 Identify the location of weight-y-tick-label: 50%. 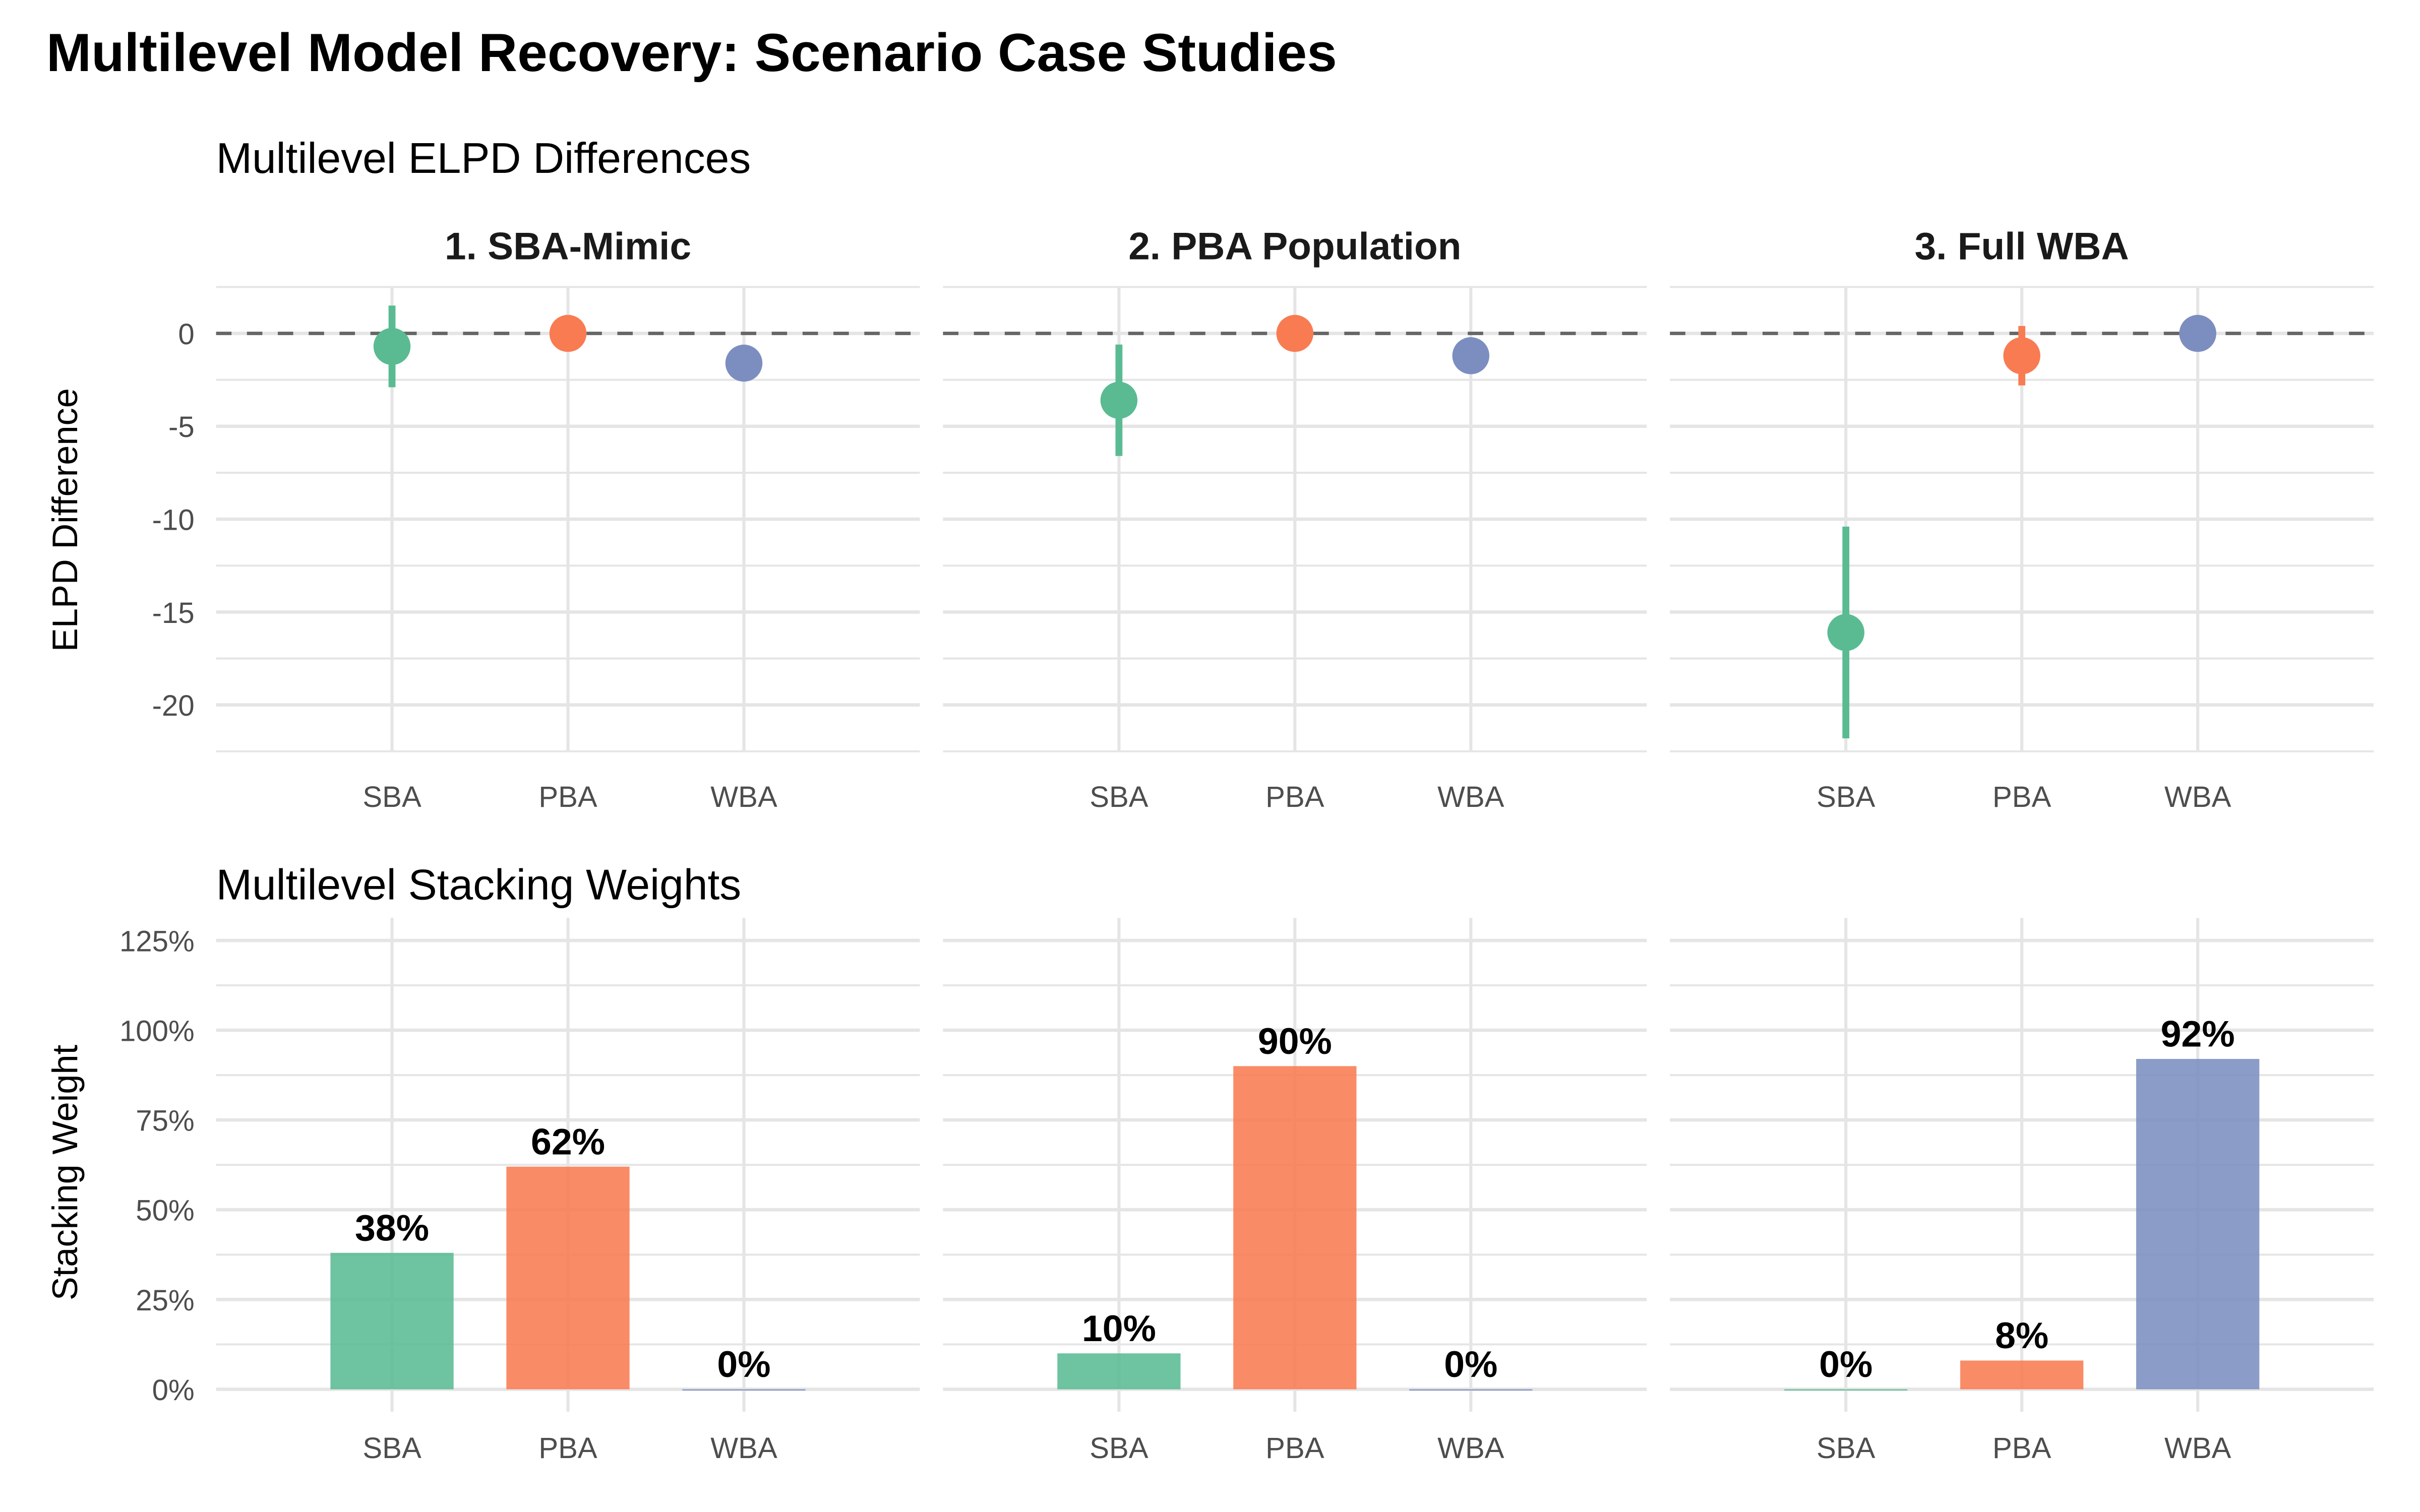
(165, 1210).